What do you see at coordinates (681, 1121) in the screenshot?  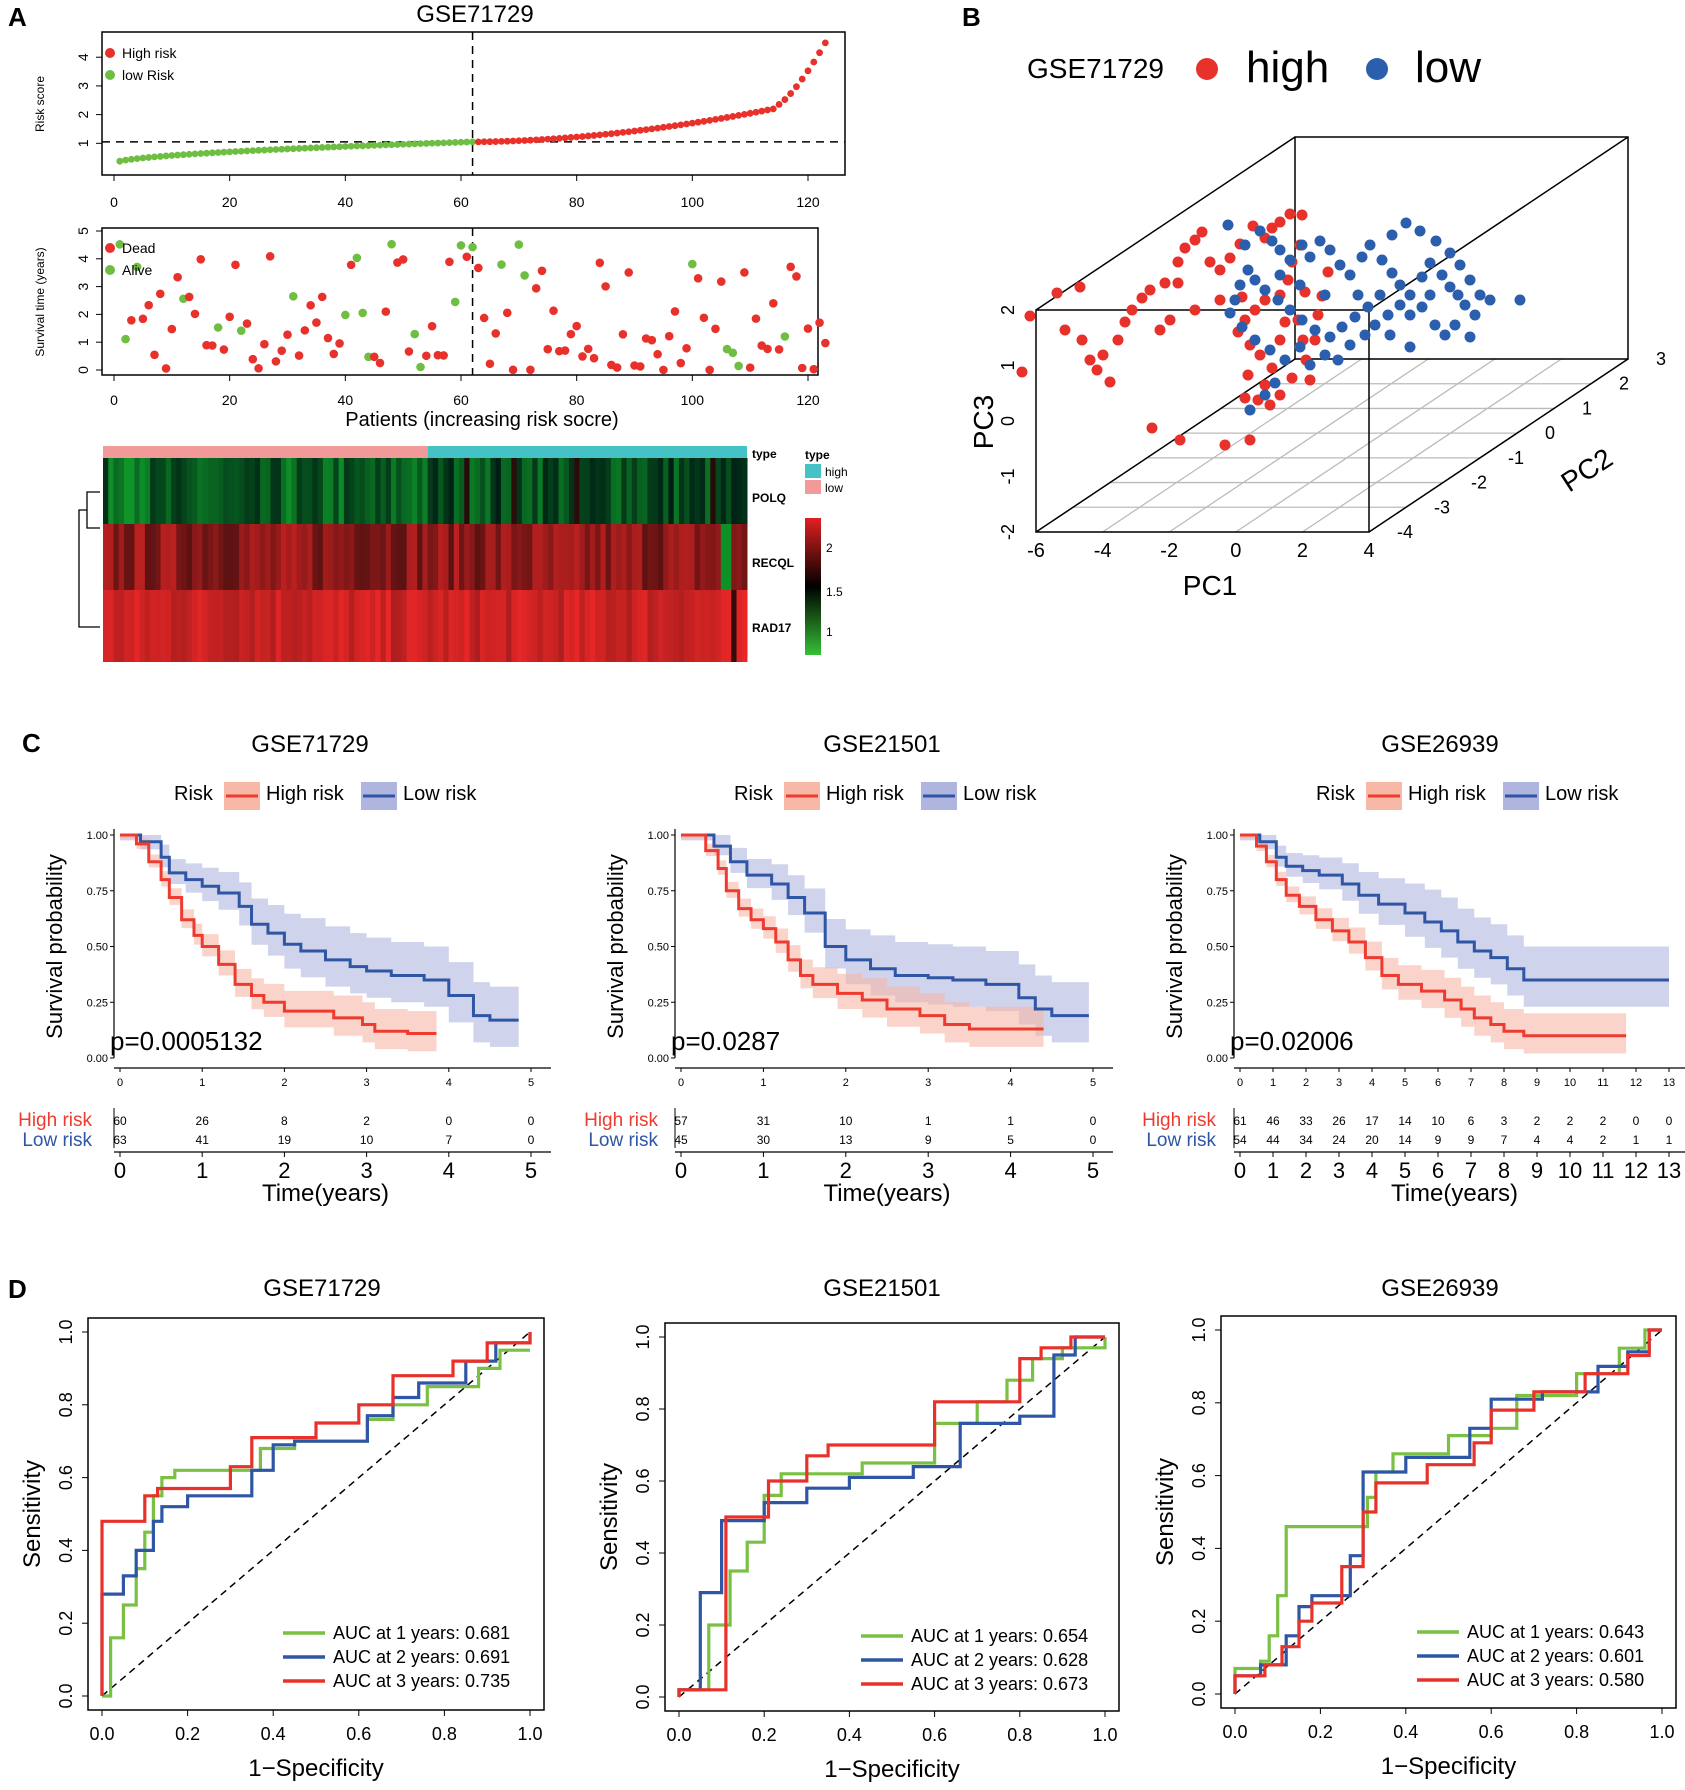 I see `km-risktable-high-count: 57` at bounding box center [681, 1121].